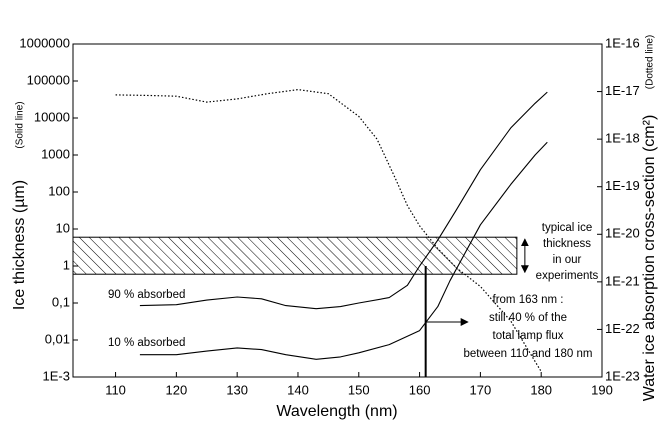 This screenshot has width=660, height=429. I want to click on y-tick-label: 1000, so click(55, 153).